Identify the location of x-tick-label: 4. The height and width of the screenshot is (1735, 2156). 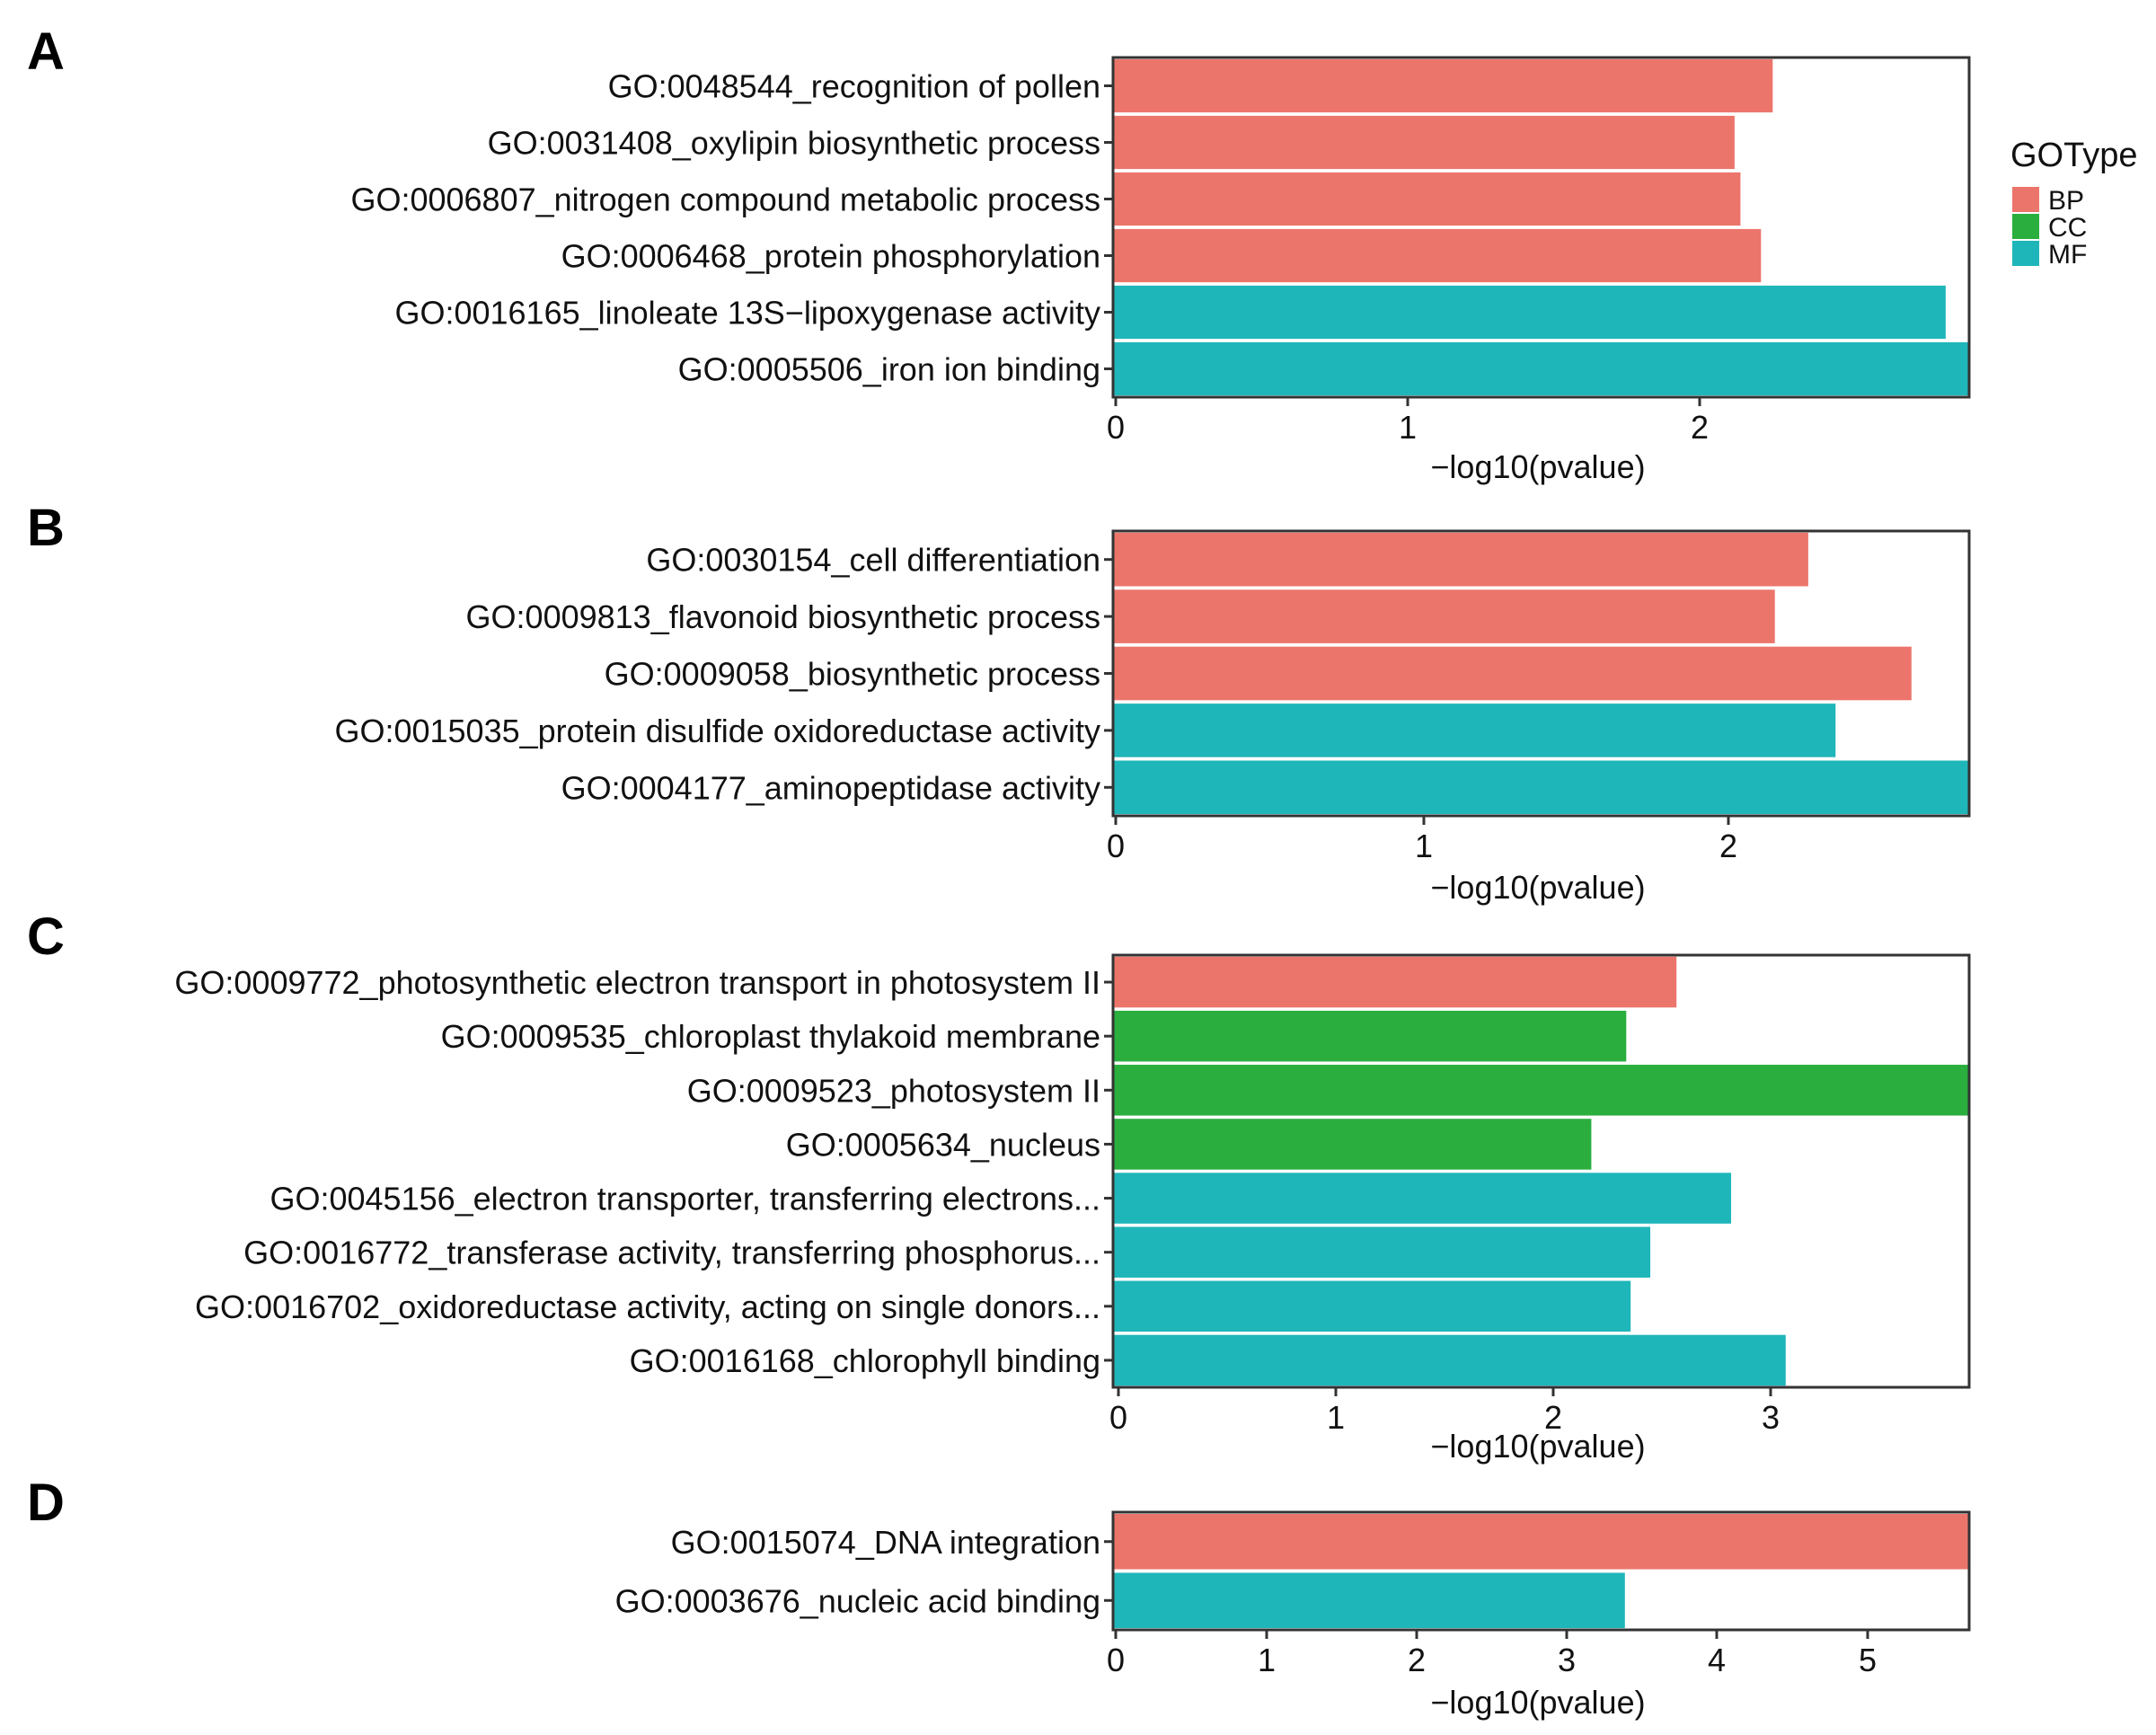
(1717, 1660).